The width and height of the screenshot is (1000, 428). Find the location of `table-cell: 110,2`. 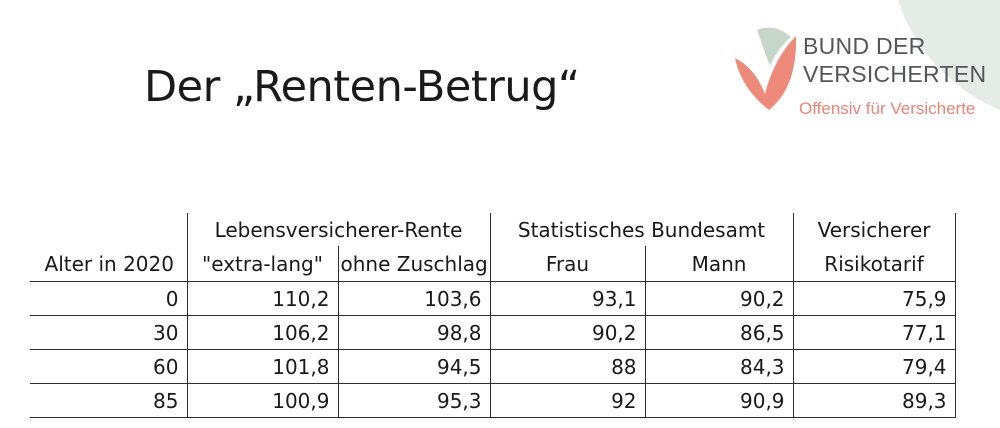

table-cell: 110,2 is located at coordinates (263, 298).